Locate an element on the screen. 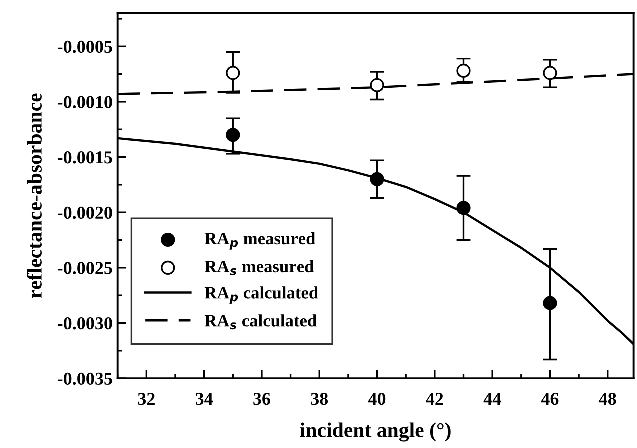  x-tick-label: 46 is located at coordinates (550, 399).